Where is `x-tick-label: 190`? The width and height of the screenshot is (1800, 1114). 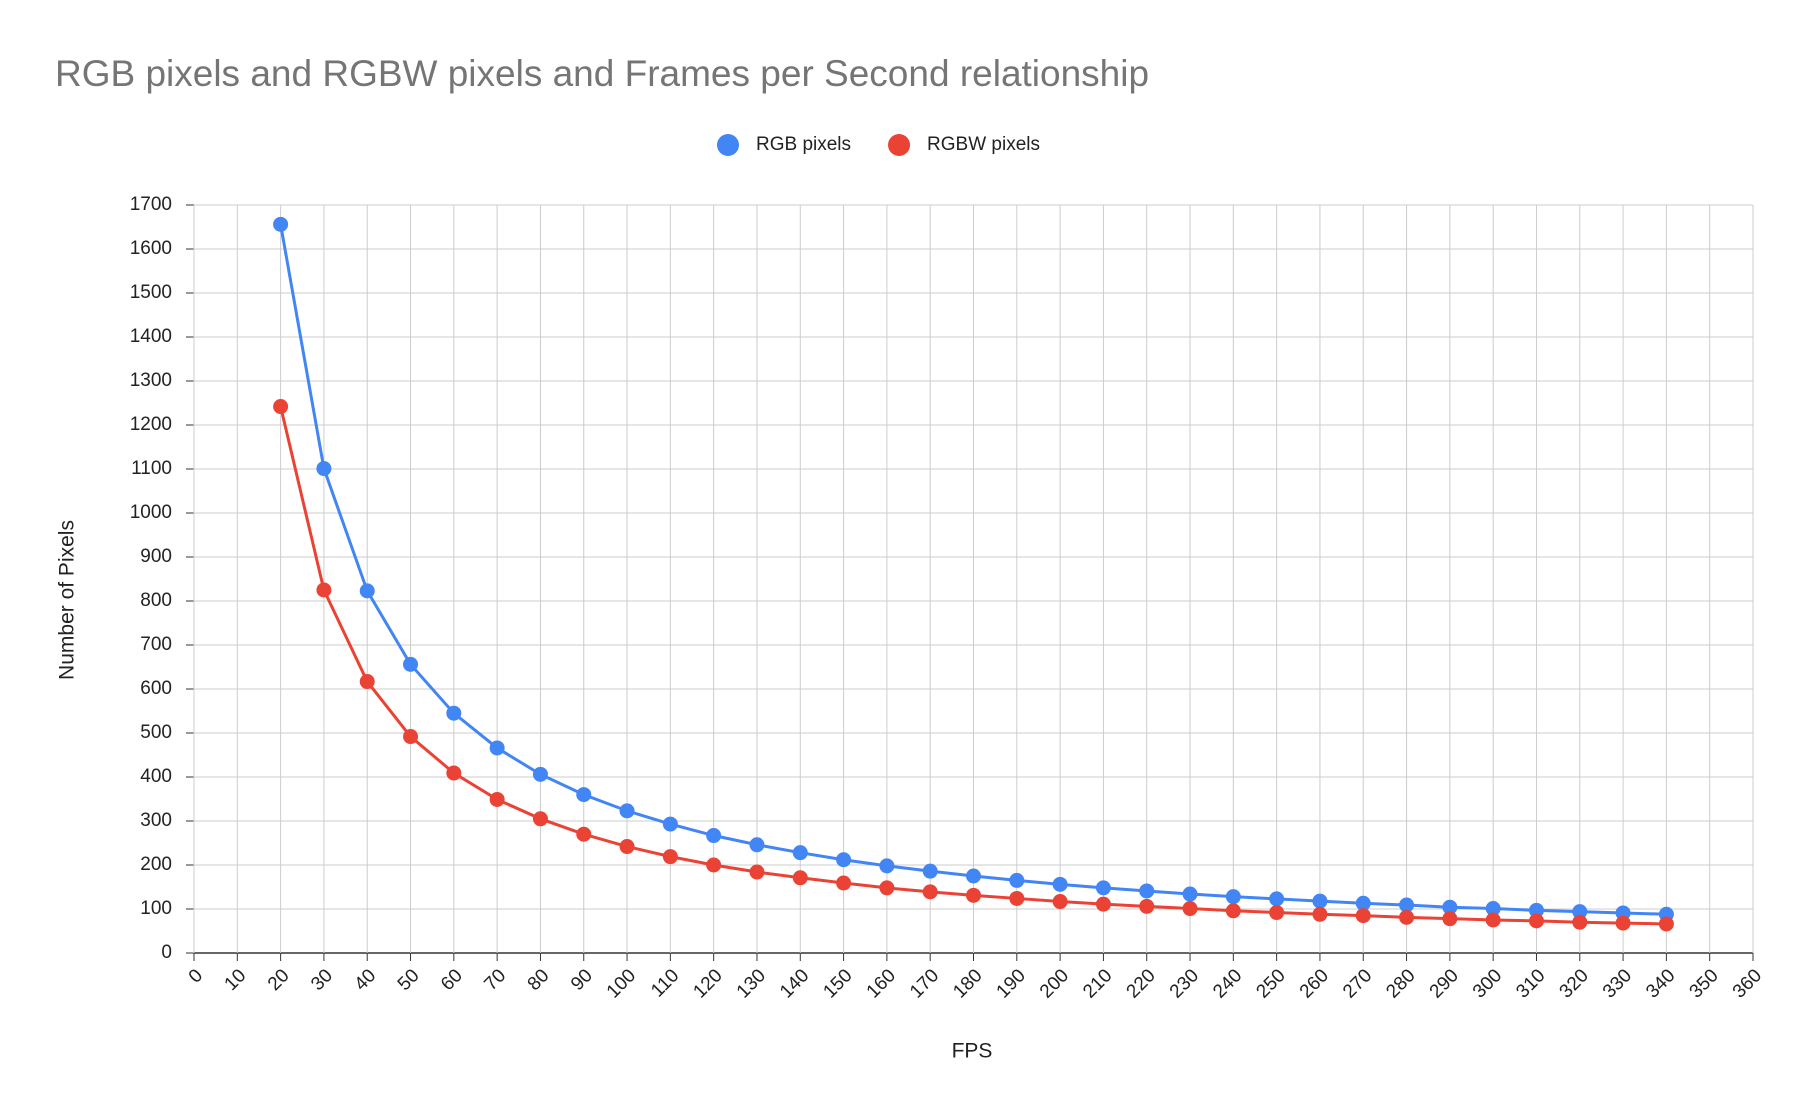
x-tick-label: 190 is located at coordinates (1011, 983).